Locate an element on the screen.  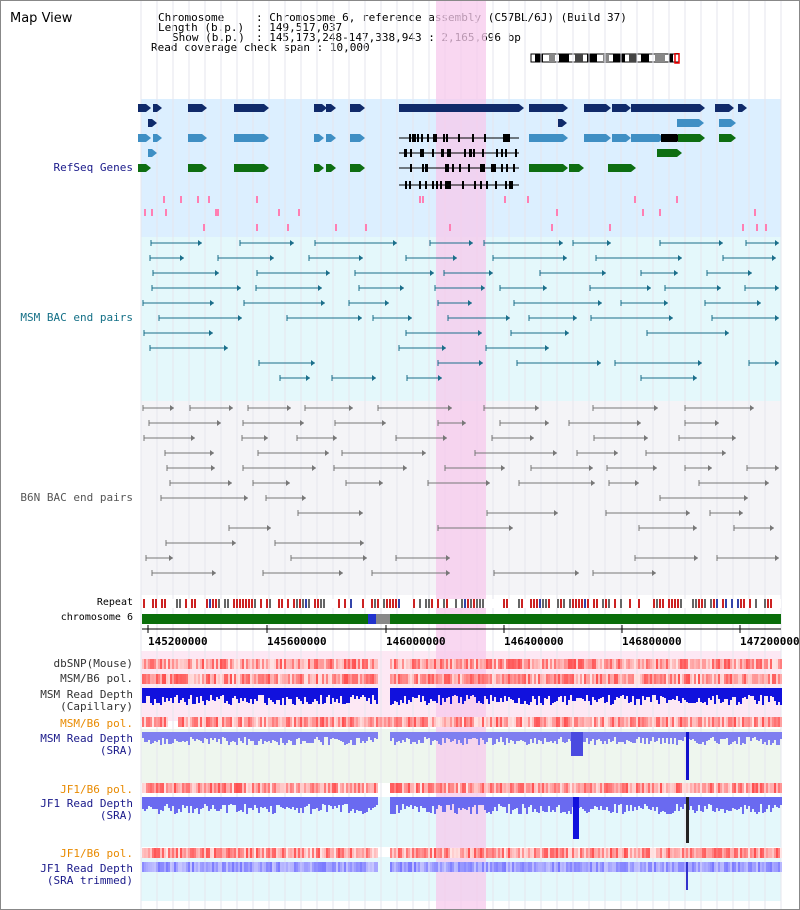
track-label-msm-b6-pol: MSM/B6 pol. is located at coordinates (96, 678).